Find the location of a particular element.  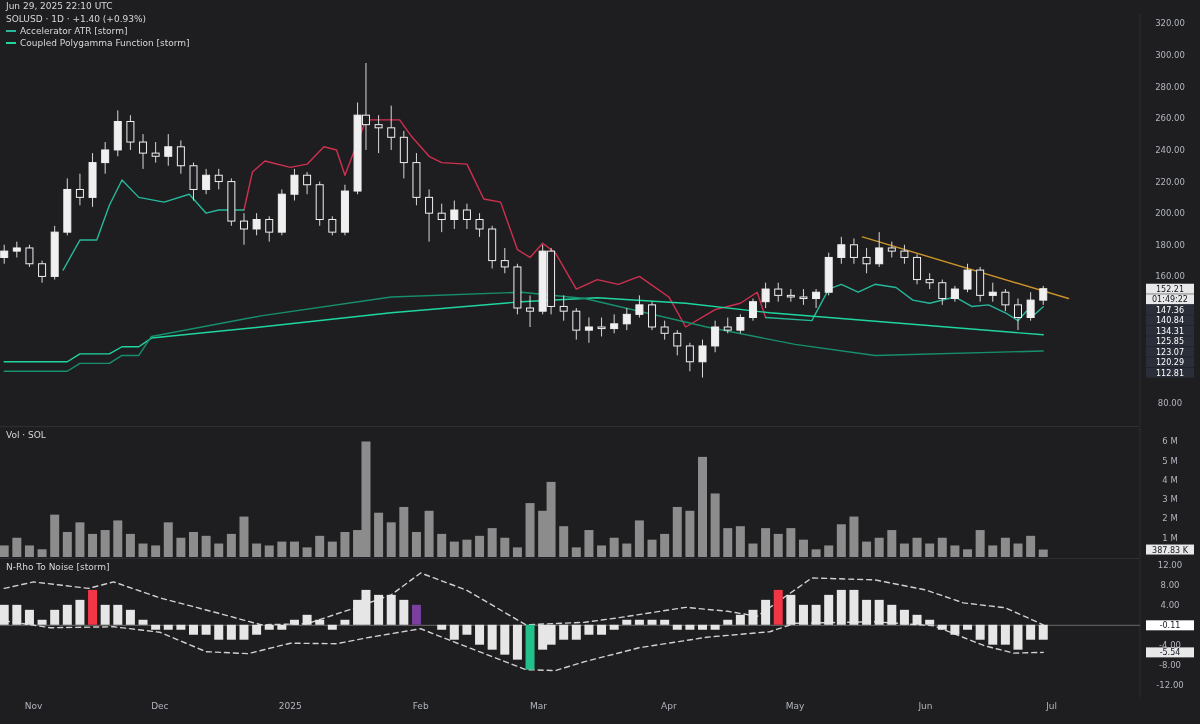

text: 123.07 is located at coordinates (1170, 352).